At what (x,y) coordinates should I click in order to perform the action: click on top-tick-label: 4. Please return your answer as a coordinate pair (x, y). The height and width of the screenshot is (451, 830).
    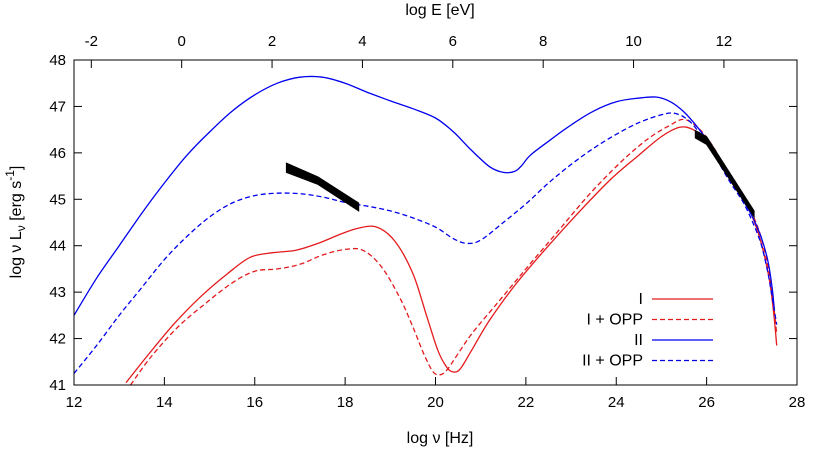
    Looking at the image, I should click on (362, 41).